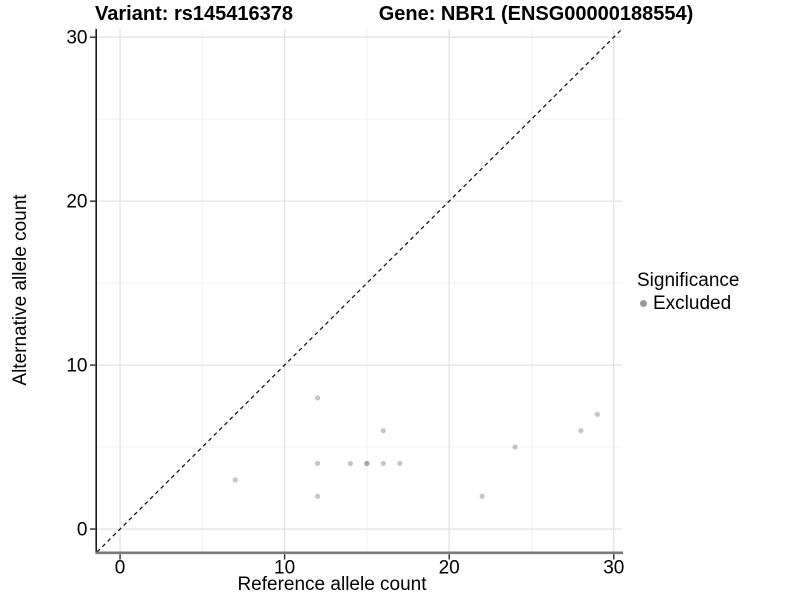 Image resolution: width=800 pixels, height=600 pixels. I want to click on legend-item-excluded: Excluded, so click(688, 303).